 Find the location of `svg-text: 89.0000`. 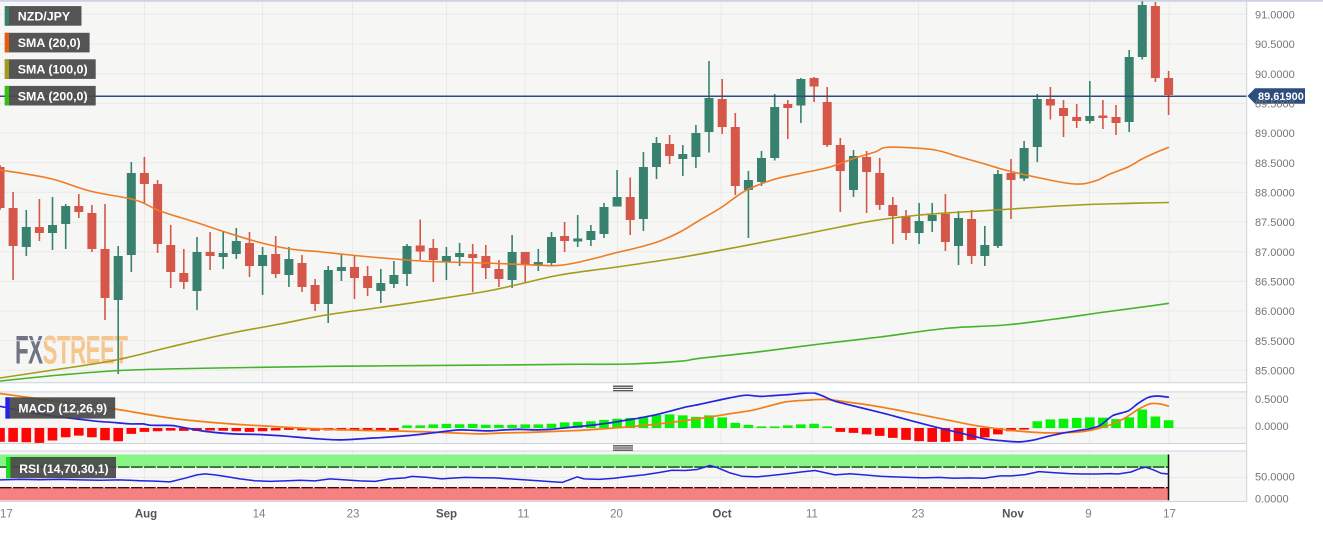

svg-text: 89.0000 is located at coordinates (1275, 134).